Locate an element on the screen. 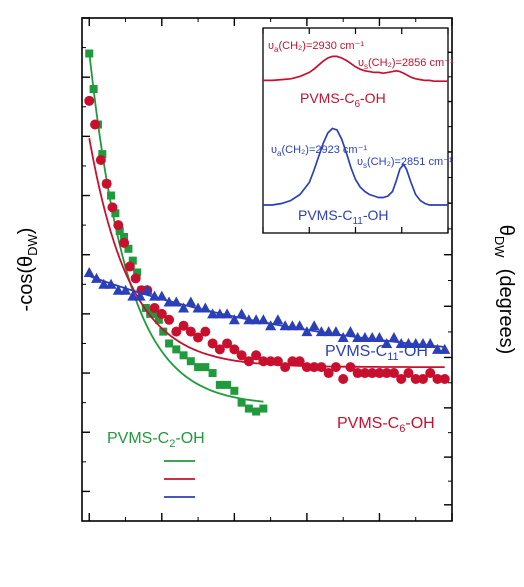 The width and height of the screenshot is (524, 587). text-span: θ is located at coordinates (506, 230).